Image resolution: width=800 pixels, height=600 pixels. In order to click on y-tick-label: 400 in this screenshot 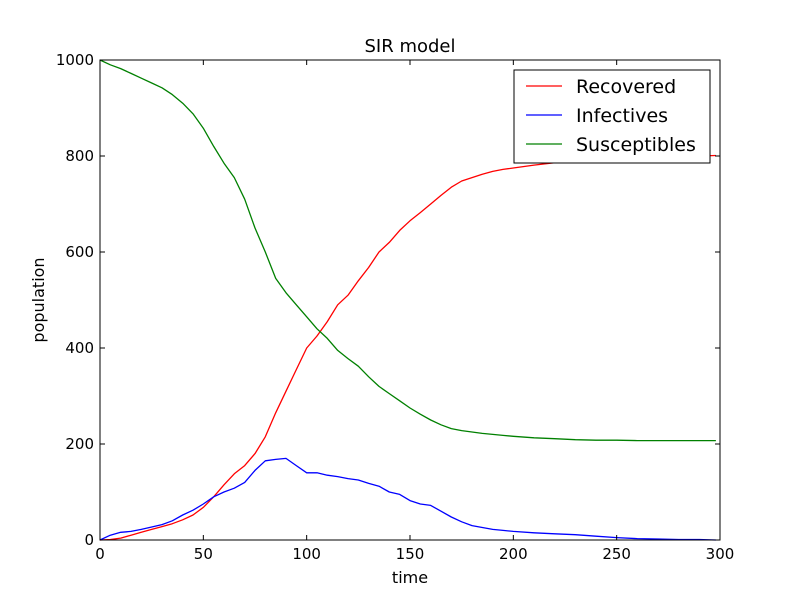, I will do `click(79, 348)`.